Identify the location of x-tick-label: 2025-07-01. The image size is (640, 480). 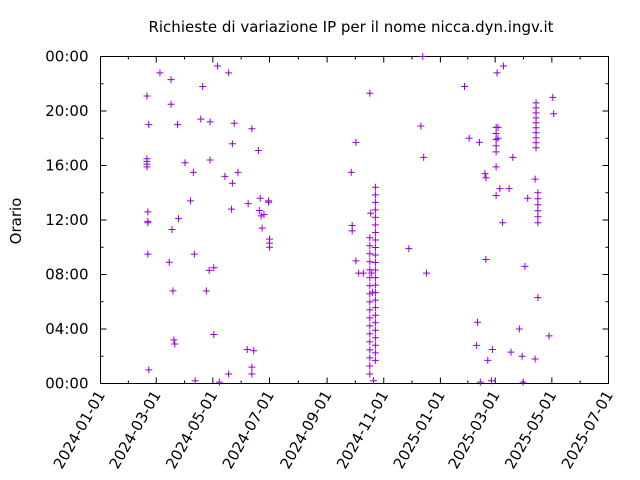
(587, 430).